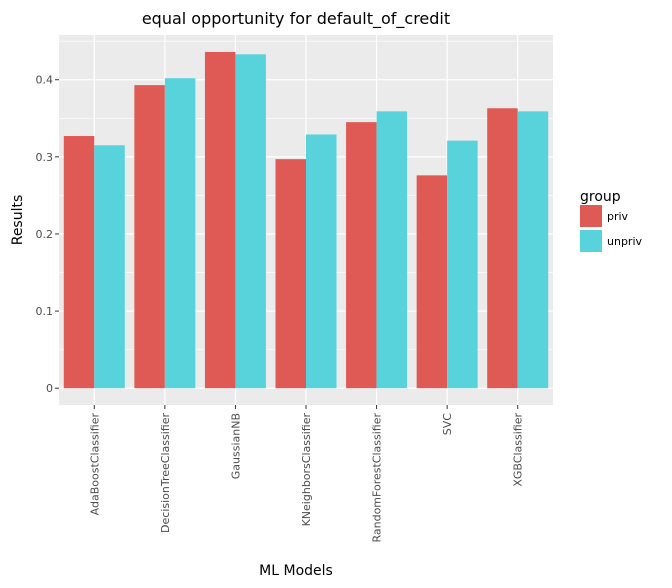 Image resolution: width=672 pixels, height=588 pixels. I want to click on legend: group priv unpriv, so click(611, 220).